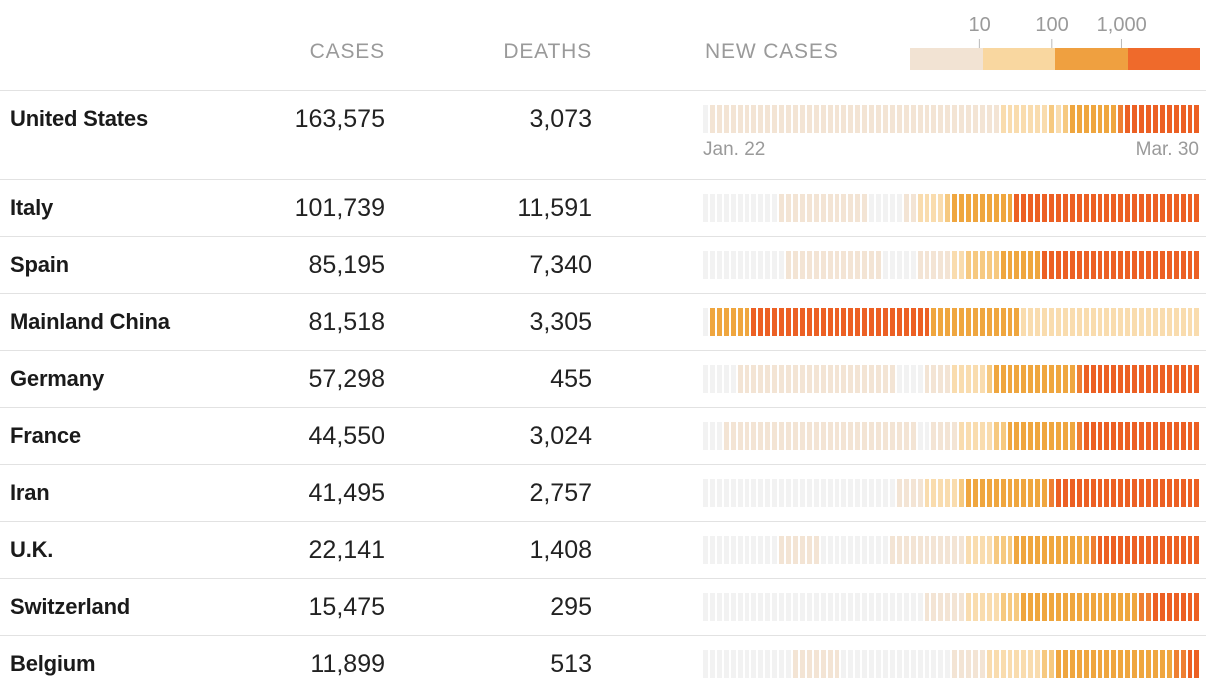  I want to click on table-row: U.K. 22,141 1,408, so click(603, 549).